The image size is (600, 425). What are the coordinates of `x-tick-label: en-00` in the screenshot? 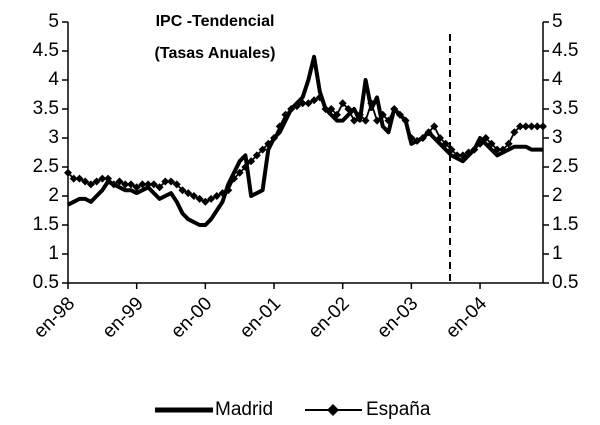 It's located at (191, 317).